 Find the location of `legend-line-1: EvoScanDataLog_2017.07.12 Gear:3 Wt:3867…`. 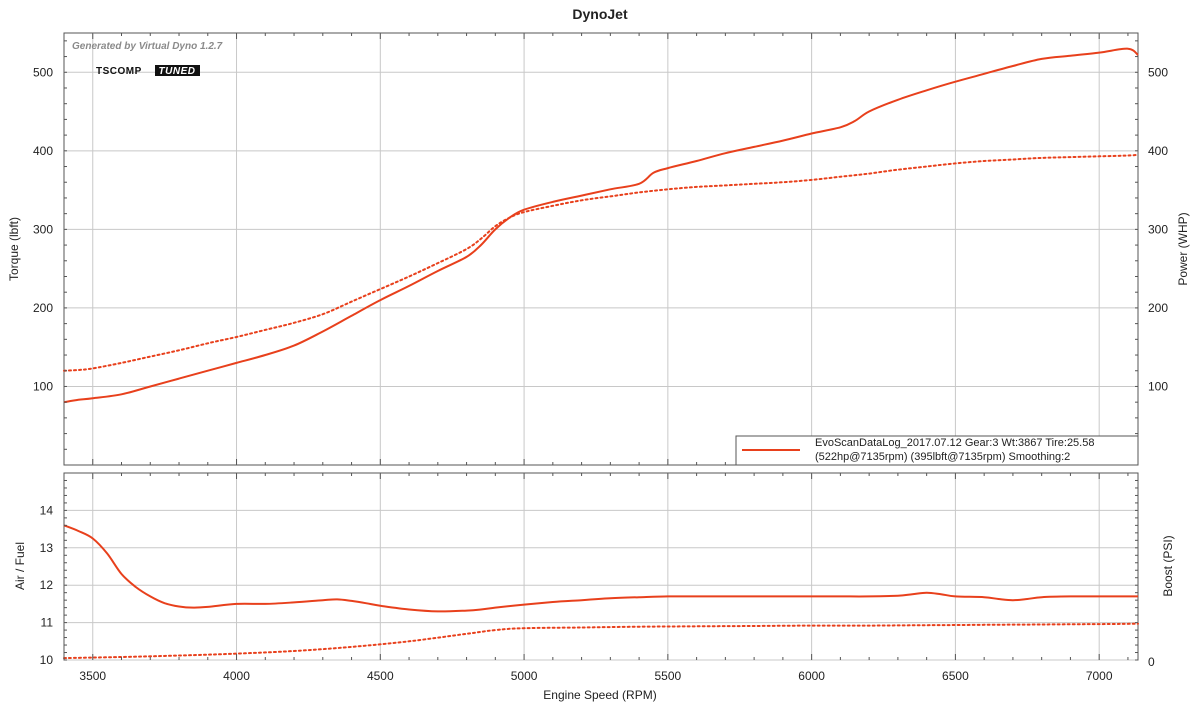

legend-line-1: EvoScanDataLog_2017.07.12 Gear:3 Wt:3867… is located at coordinates (954, 443).